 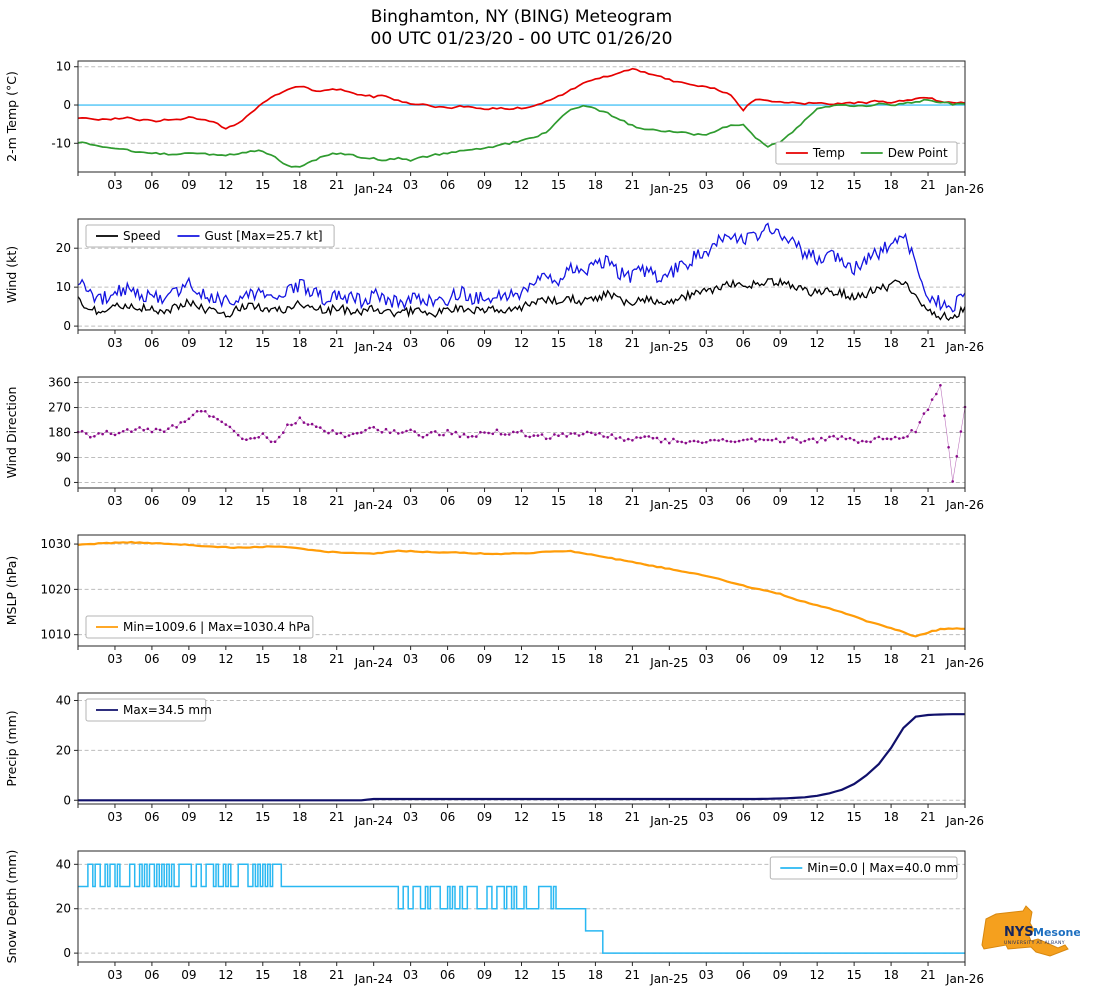 I want to click on svg-text: Snow Depth (mm), so click(x=11, y=906).